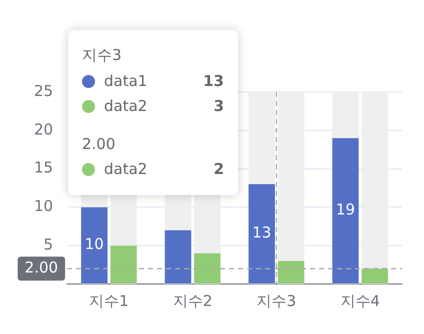 This screenshot has height=334, width=424. Describe the element at coordinates (346, 209) in the screenshot. I see `data-label: 19` at that location.